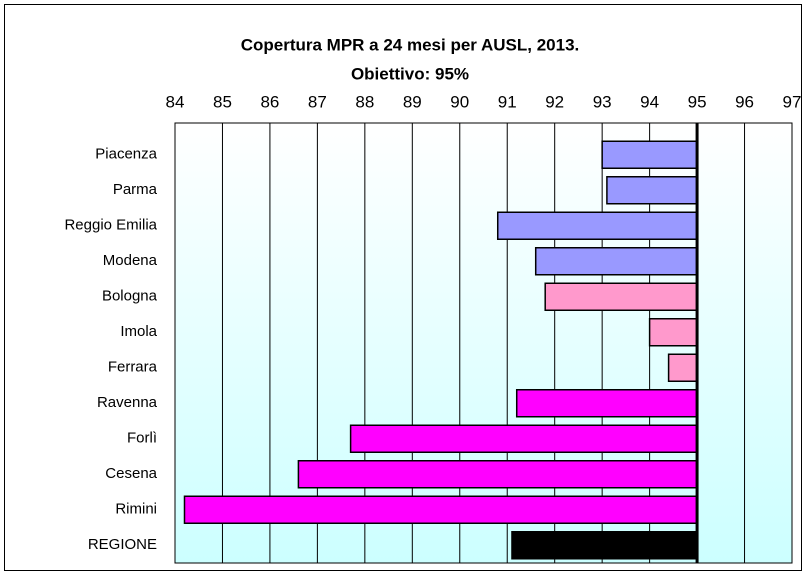 The image size is (807, 576). What do you see at coordinates (744, 101) in the screenshot?
I see `x-tick-label: 96` at bounding box center [744, 101].